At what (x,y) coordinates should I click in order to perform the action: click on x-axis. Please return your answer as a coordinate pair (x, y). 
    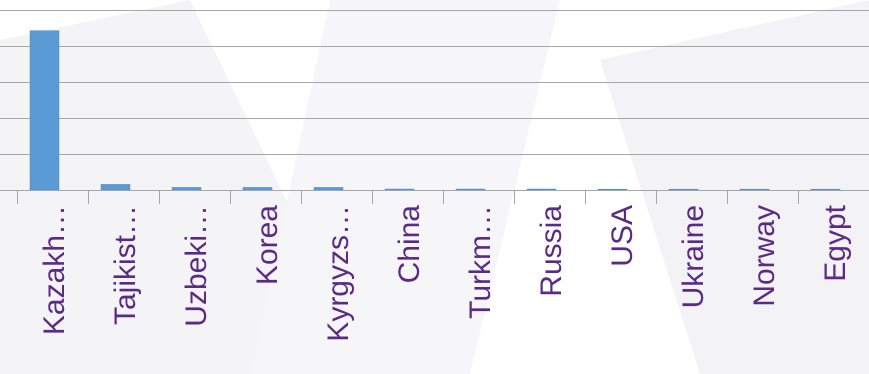
    Looking at the image, I should click on (434, 197).